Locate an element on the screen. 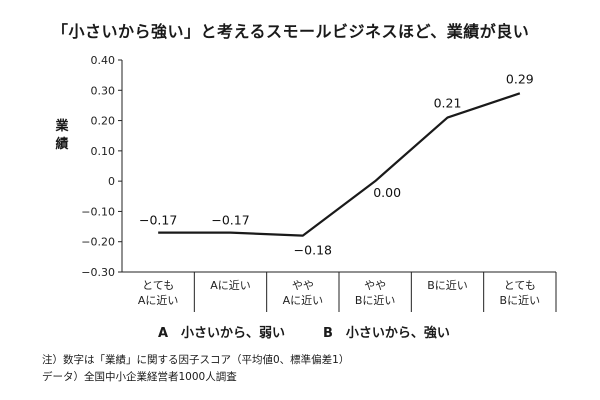 The height and width of the screenshot is (400, 600). x-tick-label: やや Bに近い is located at coordinates (375, 293).